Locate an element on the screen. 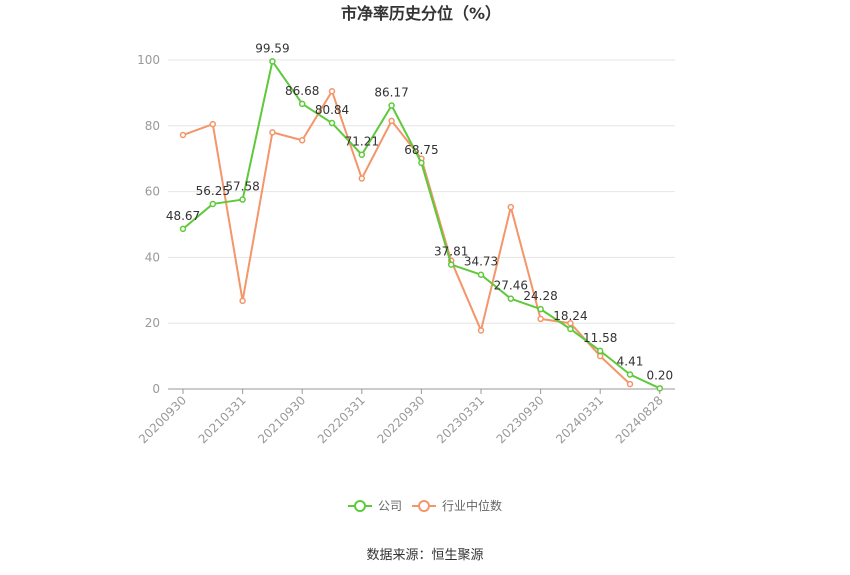  y-tick-label: 40 is located at coordinates (152, 257).